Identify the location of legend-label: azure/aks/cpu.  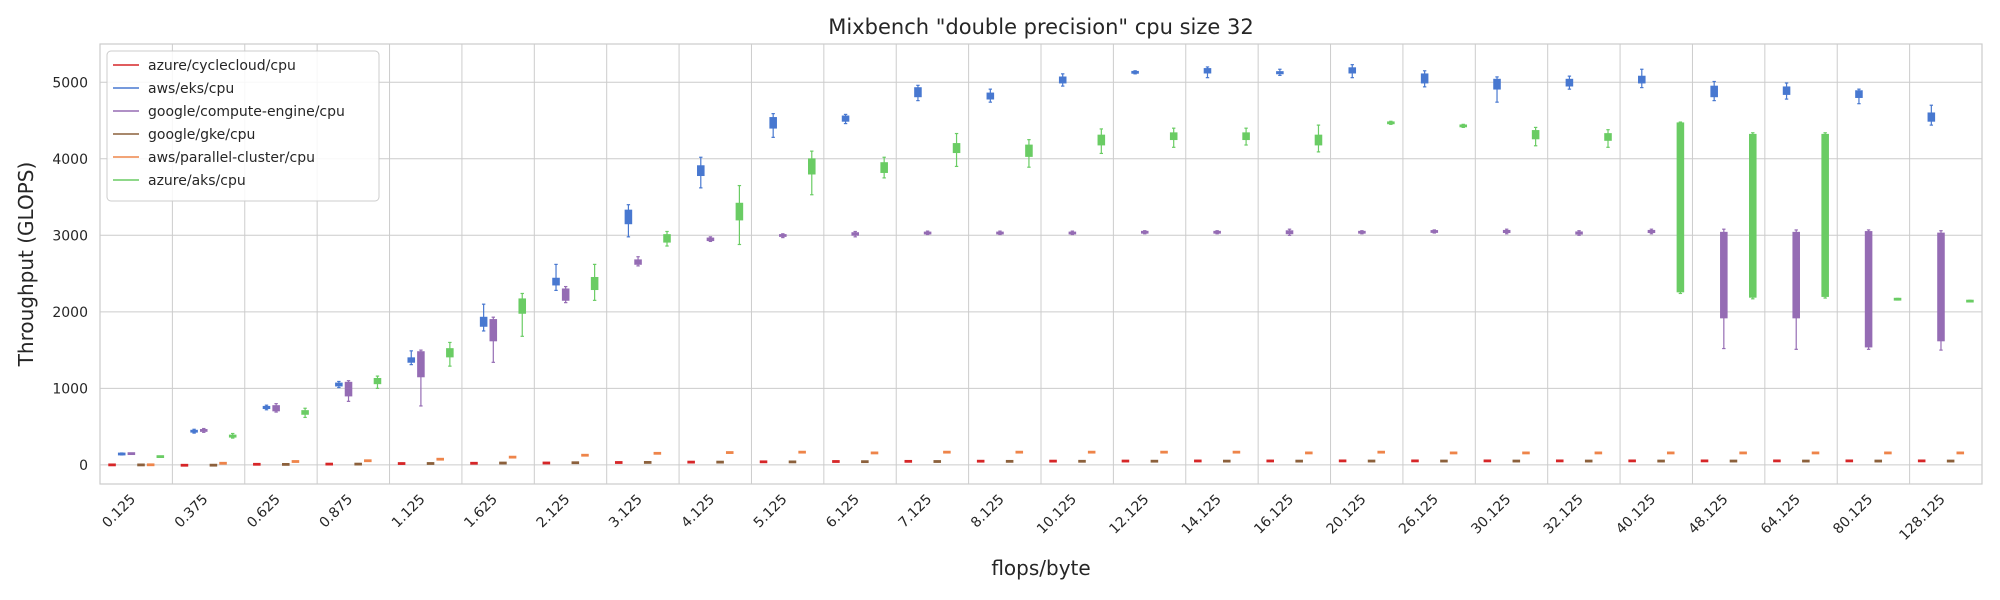
(197, 181).